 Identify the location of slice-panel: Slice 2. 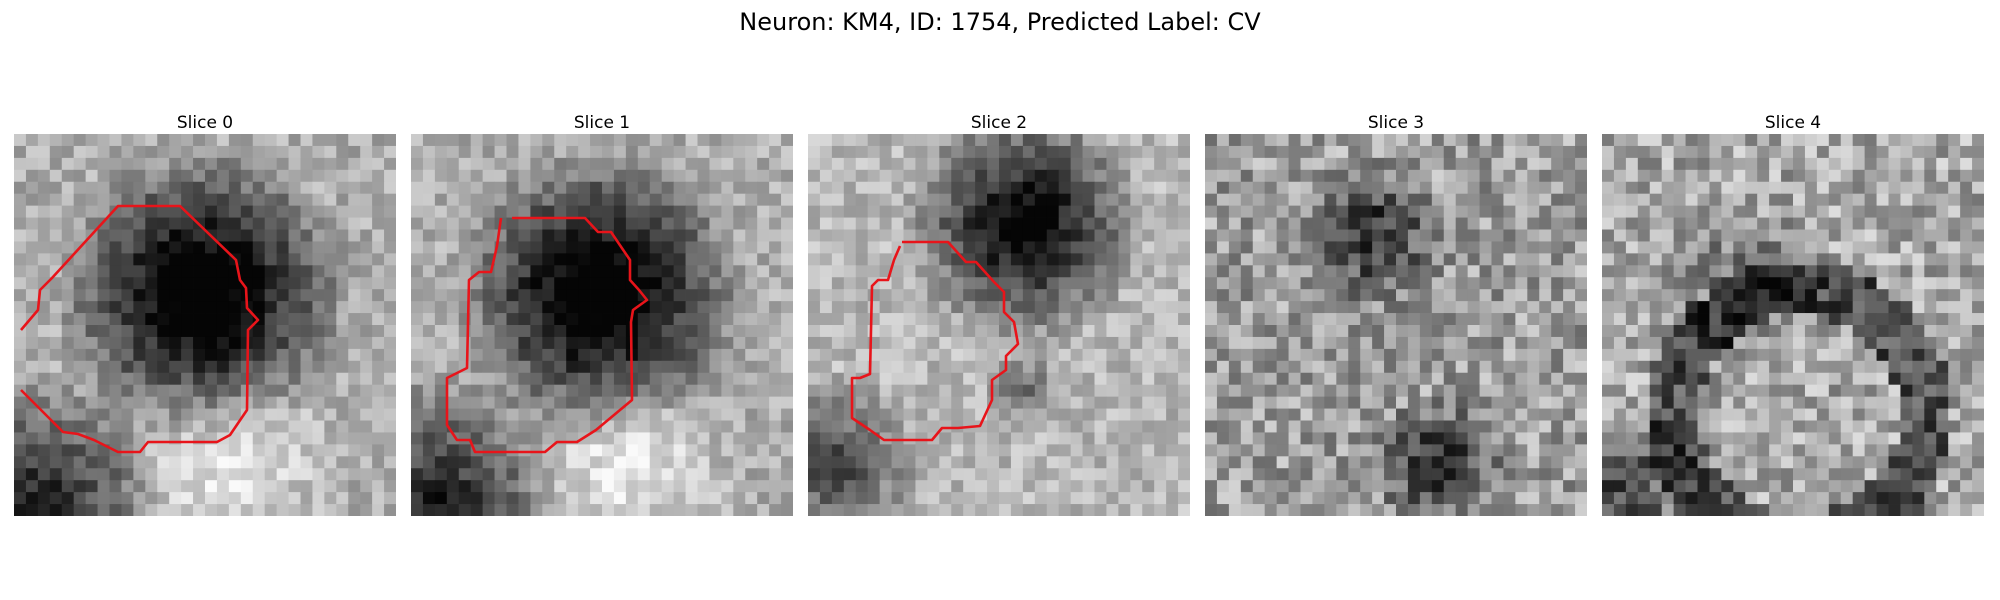
(999, 314).